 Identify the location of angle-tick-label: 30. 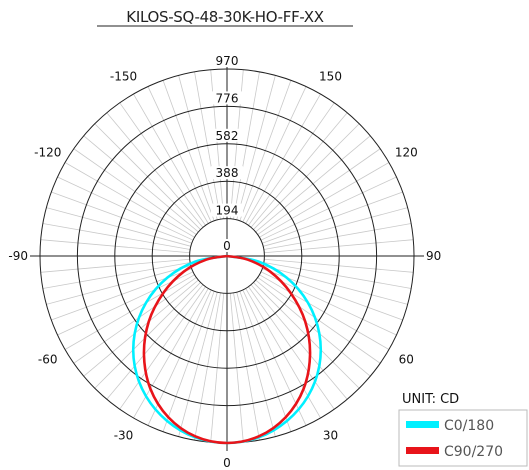
(330, 435).